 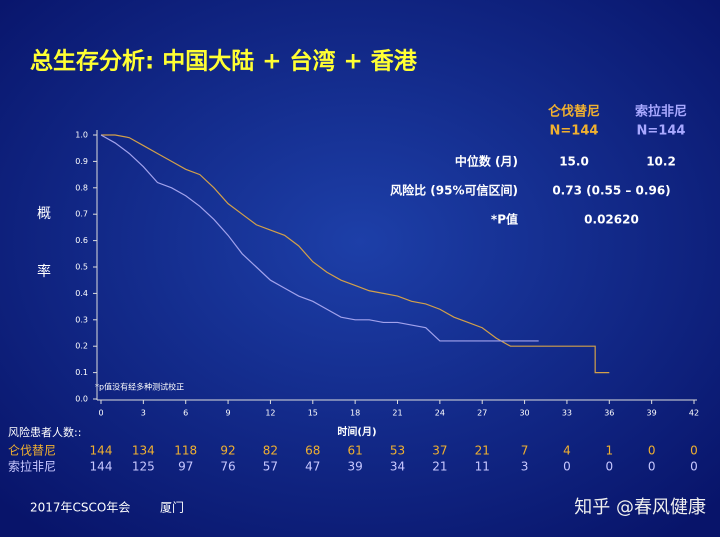 What do you see at coordinates (355, 451) in the screenshot?
I see `at-risk-value: 61` at bounding box center [355, 451].